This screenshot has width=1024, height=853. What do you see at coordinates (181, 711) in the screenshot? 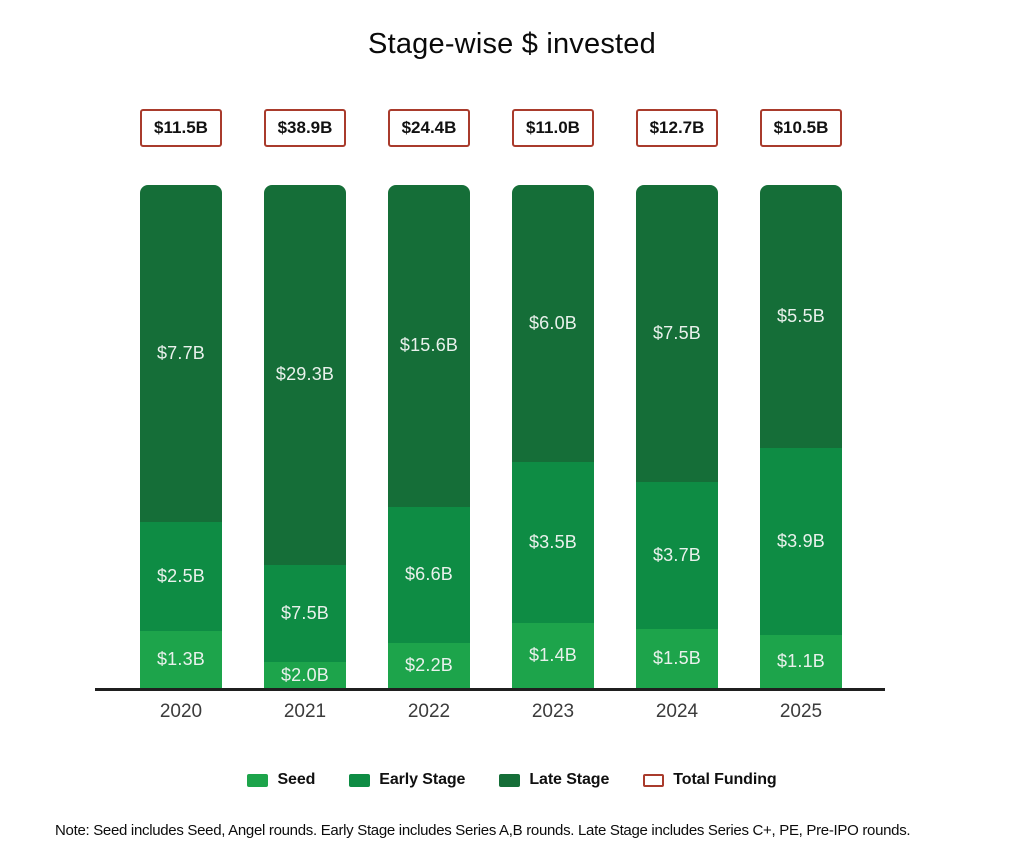
I see `x-axis-label-2020: 2020` at bounding box center [181, 711].